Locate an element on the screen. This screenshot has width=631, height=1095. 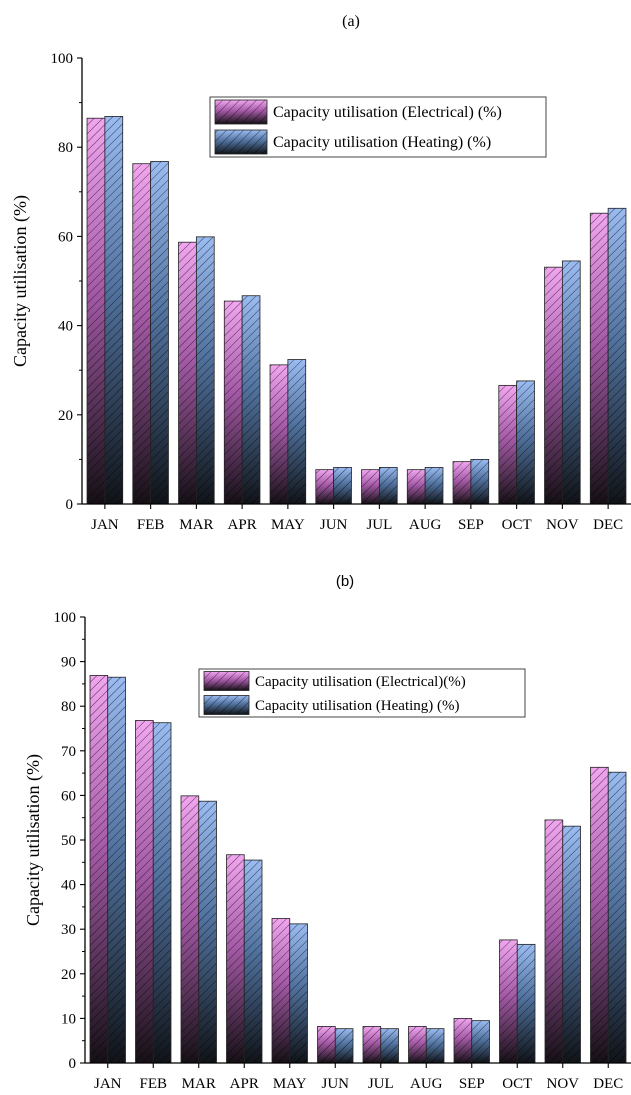
y-tick-label: 70 is located at coordinates (68, 752).